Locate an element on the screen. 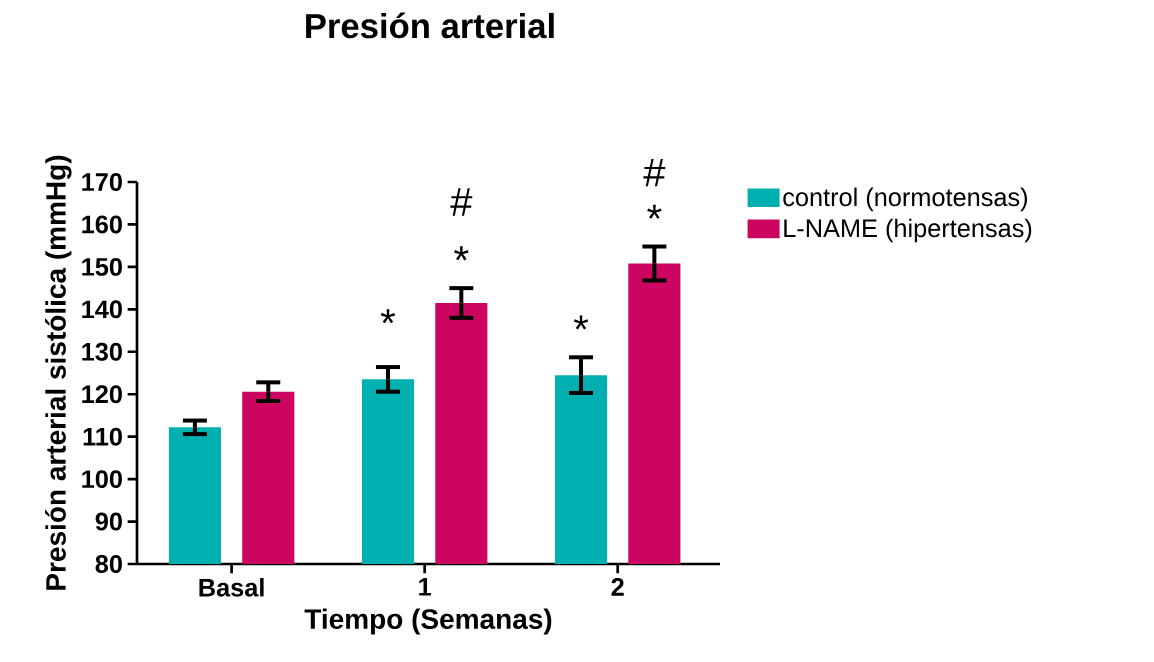  x-tick-label: 2 is located at coordinates (617, 587).